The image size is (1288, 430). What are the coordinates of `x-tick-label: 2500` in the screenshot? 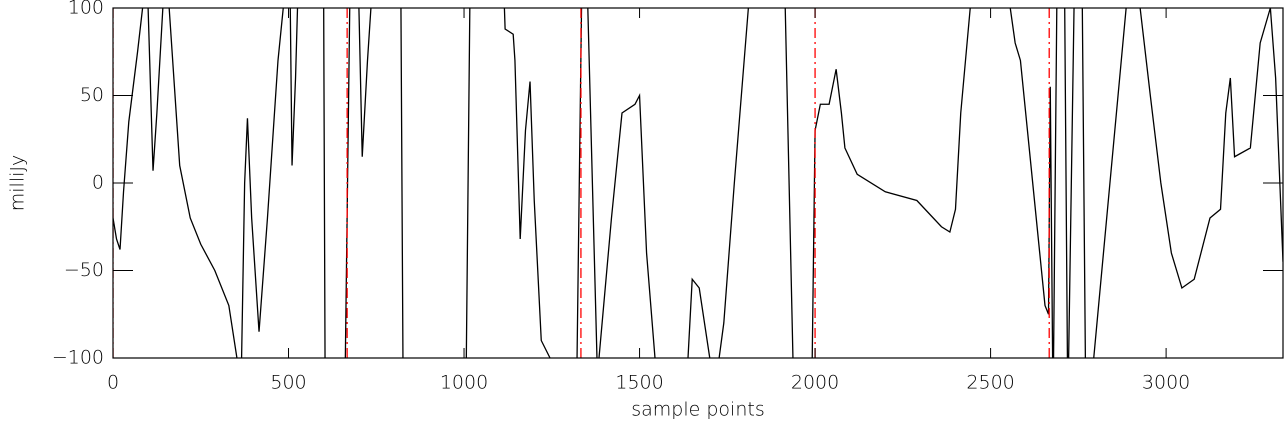 It's located at (990, 383).